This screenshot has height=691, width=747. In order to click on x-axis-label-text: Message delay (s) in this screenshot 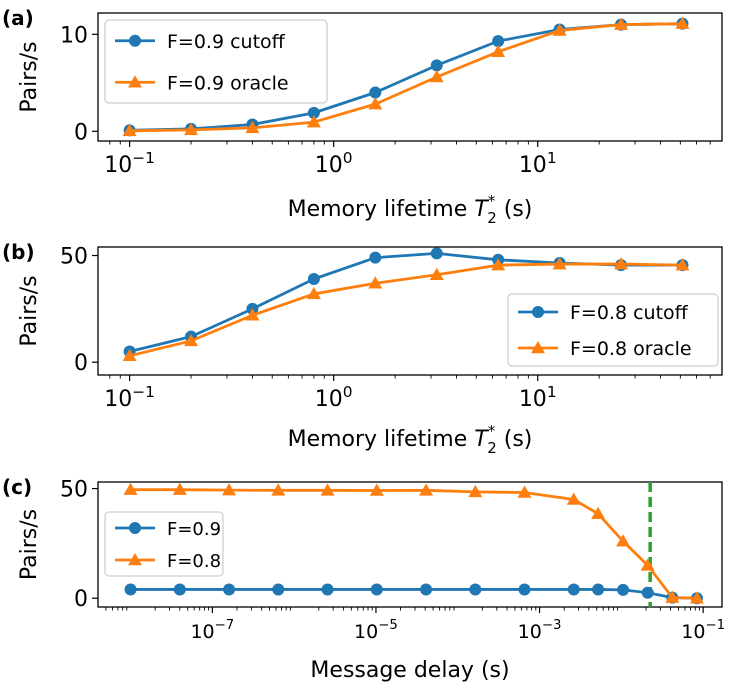, I will do `click(409, 670)`.